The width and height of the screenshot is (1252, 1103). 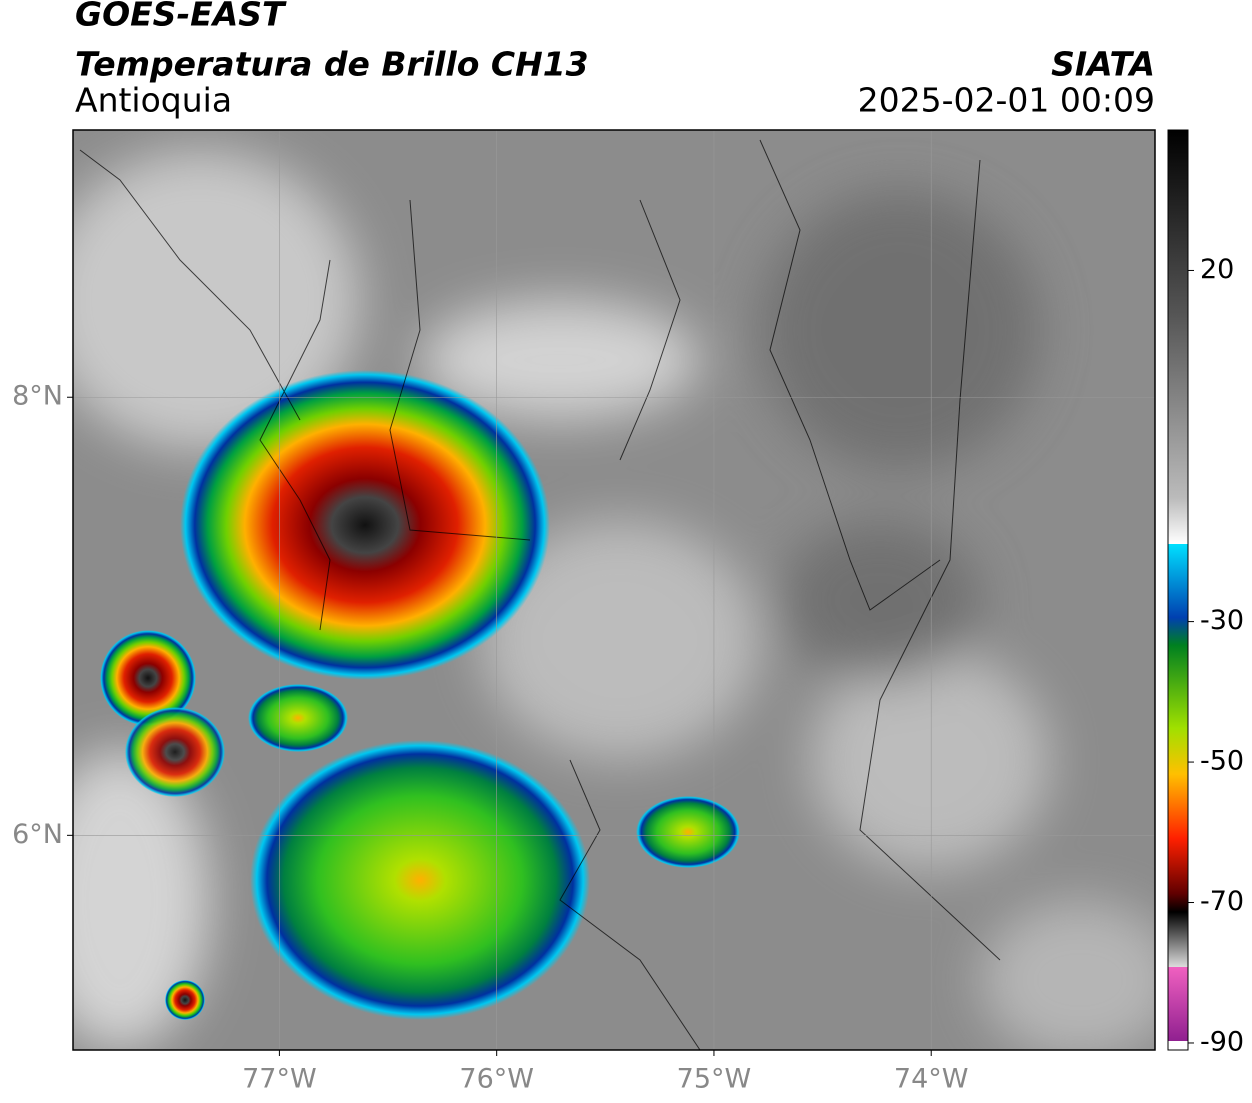 What do you see at coordinates (1103, 64) in the screenshot?
I see `agency: SIATA` at bounding box center [1103, 64].